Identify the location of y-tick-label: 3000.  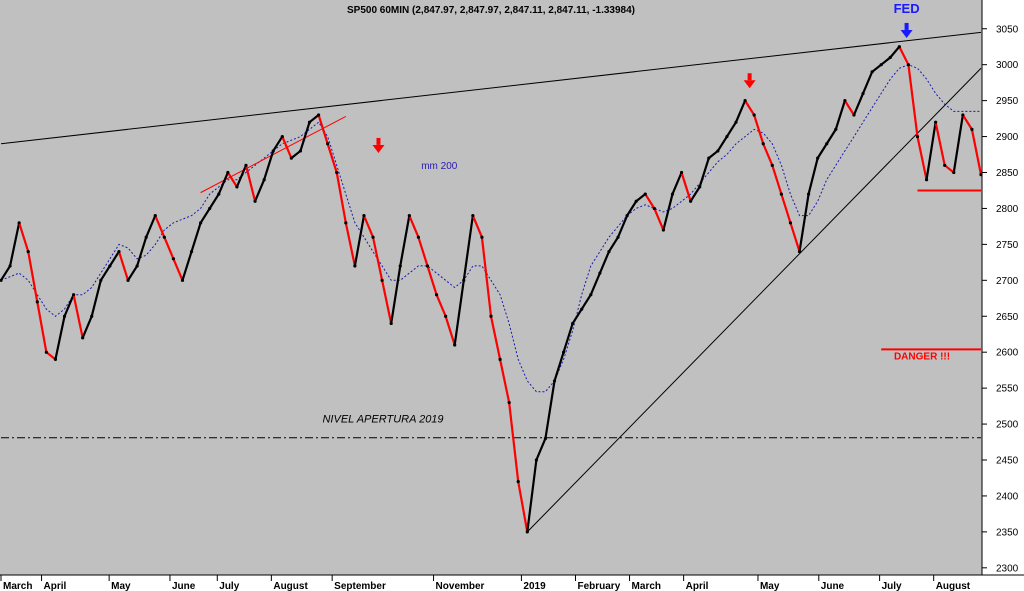
(1007, 65).